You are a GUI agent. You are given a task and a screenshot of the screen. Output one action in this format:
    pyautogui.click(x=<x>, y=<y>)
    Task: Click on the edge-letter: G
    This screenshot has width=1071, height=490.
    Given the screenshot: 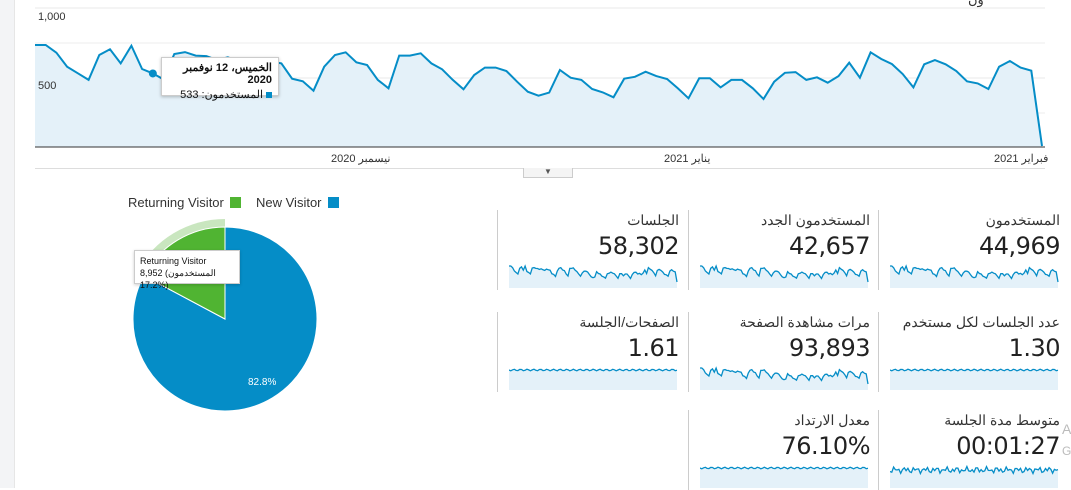 What is the action you would take?
    pyautogui.click(x=1066, y=451)
    